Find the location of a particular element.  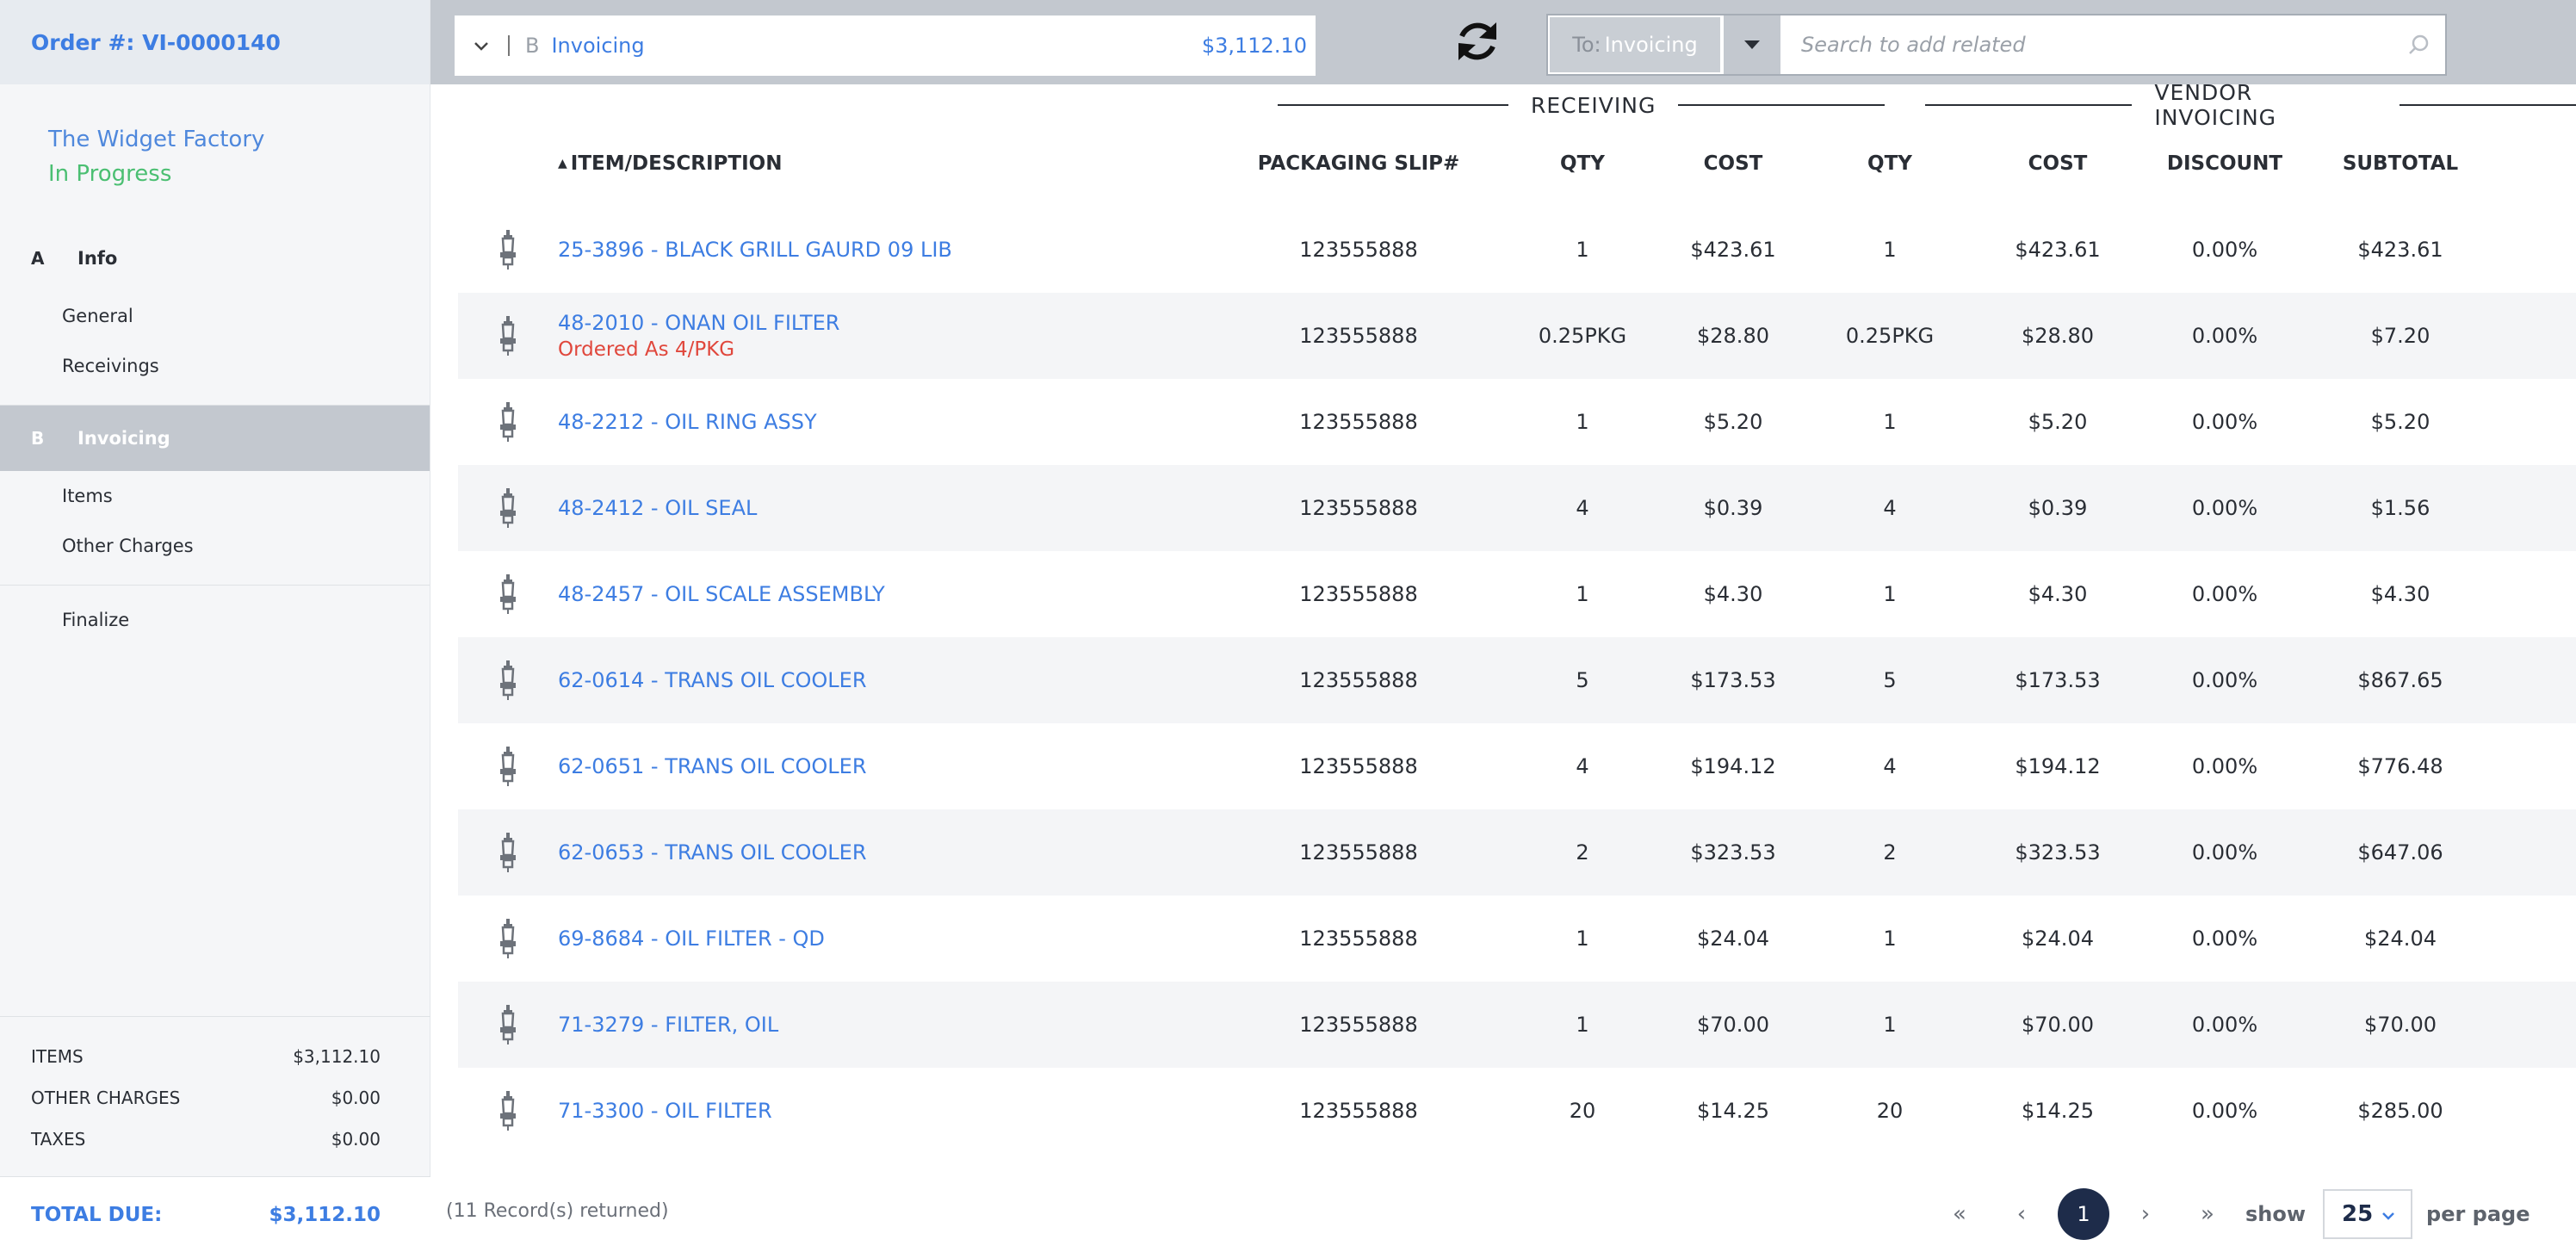

subtotal-cell: $285.00 is located at coordinates (2400, 1111).